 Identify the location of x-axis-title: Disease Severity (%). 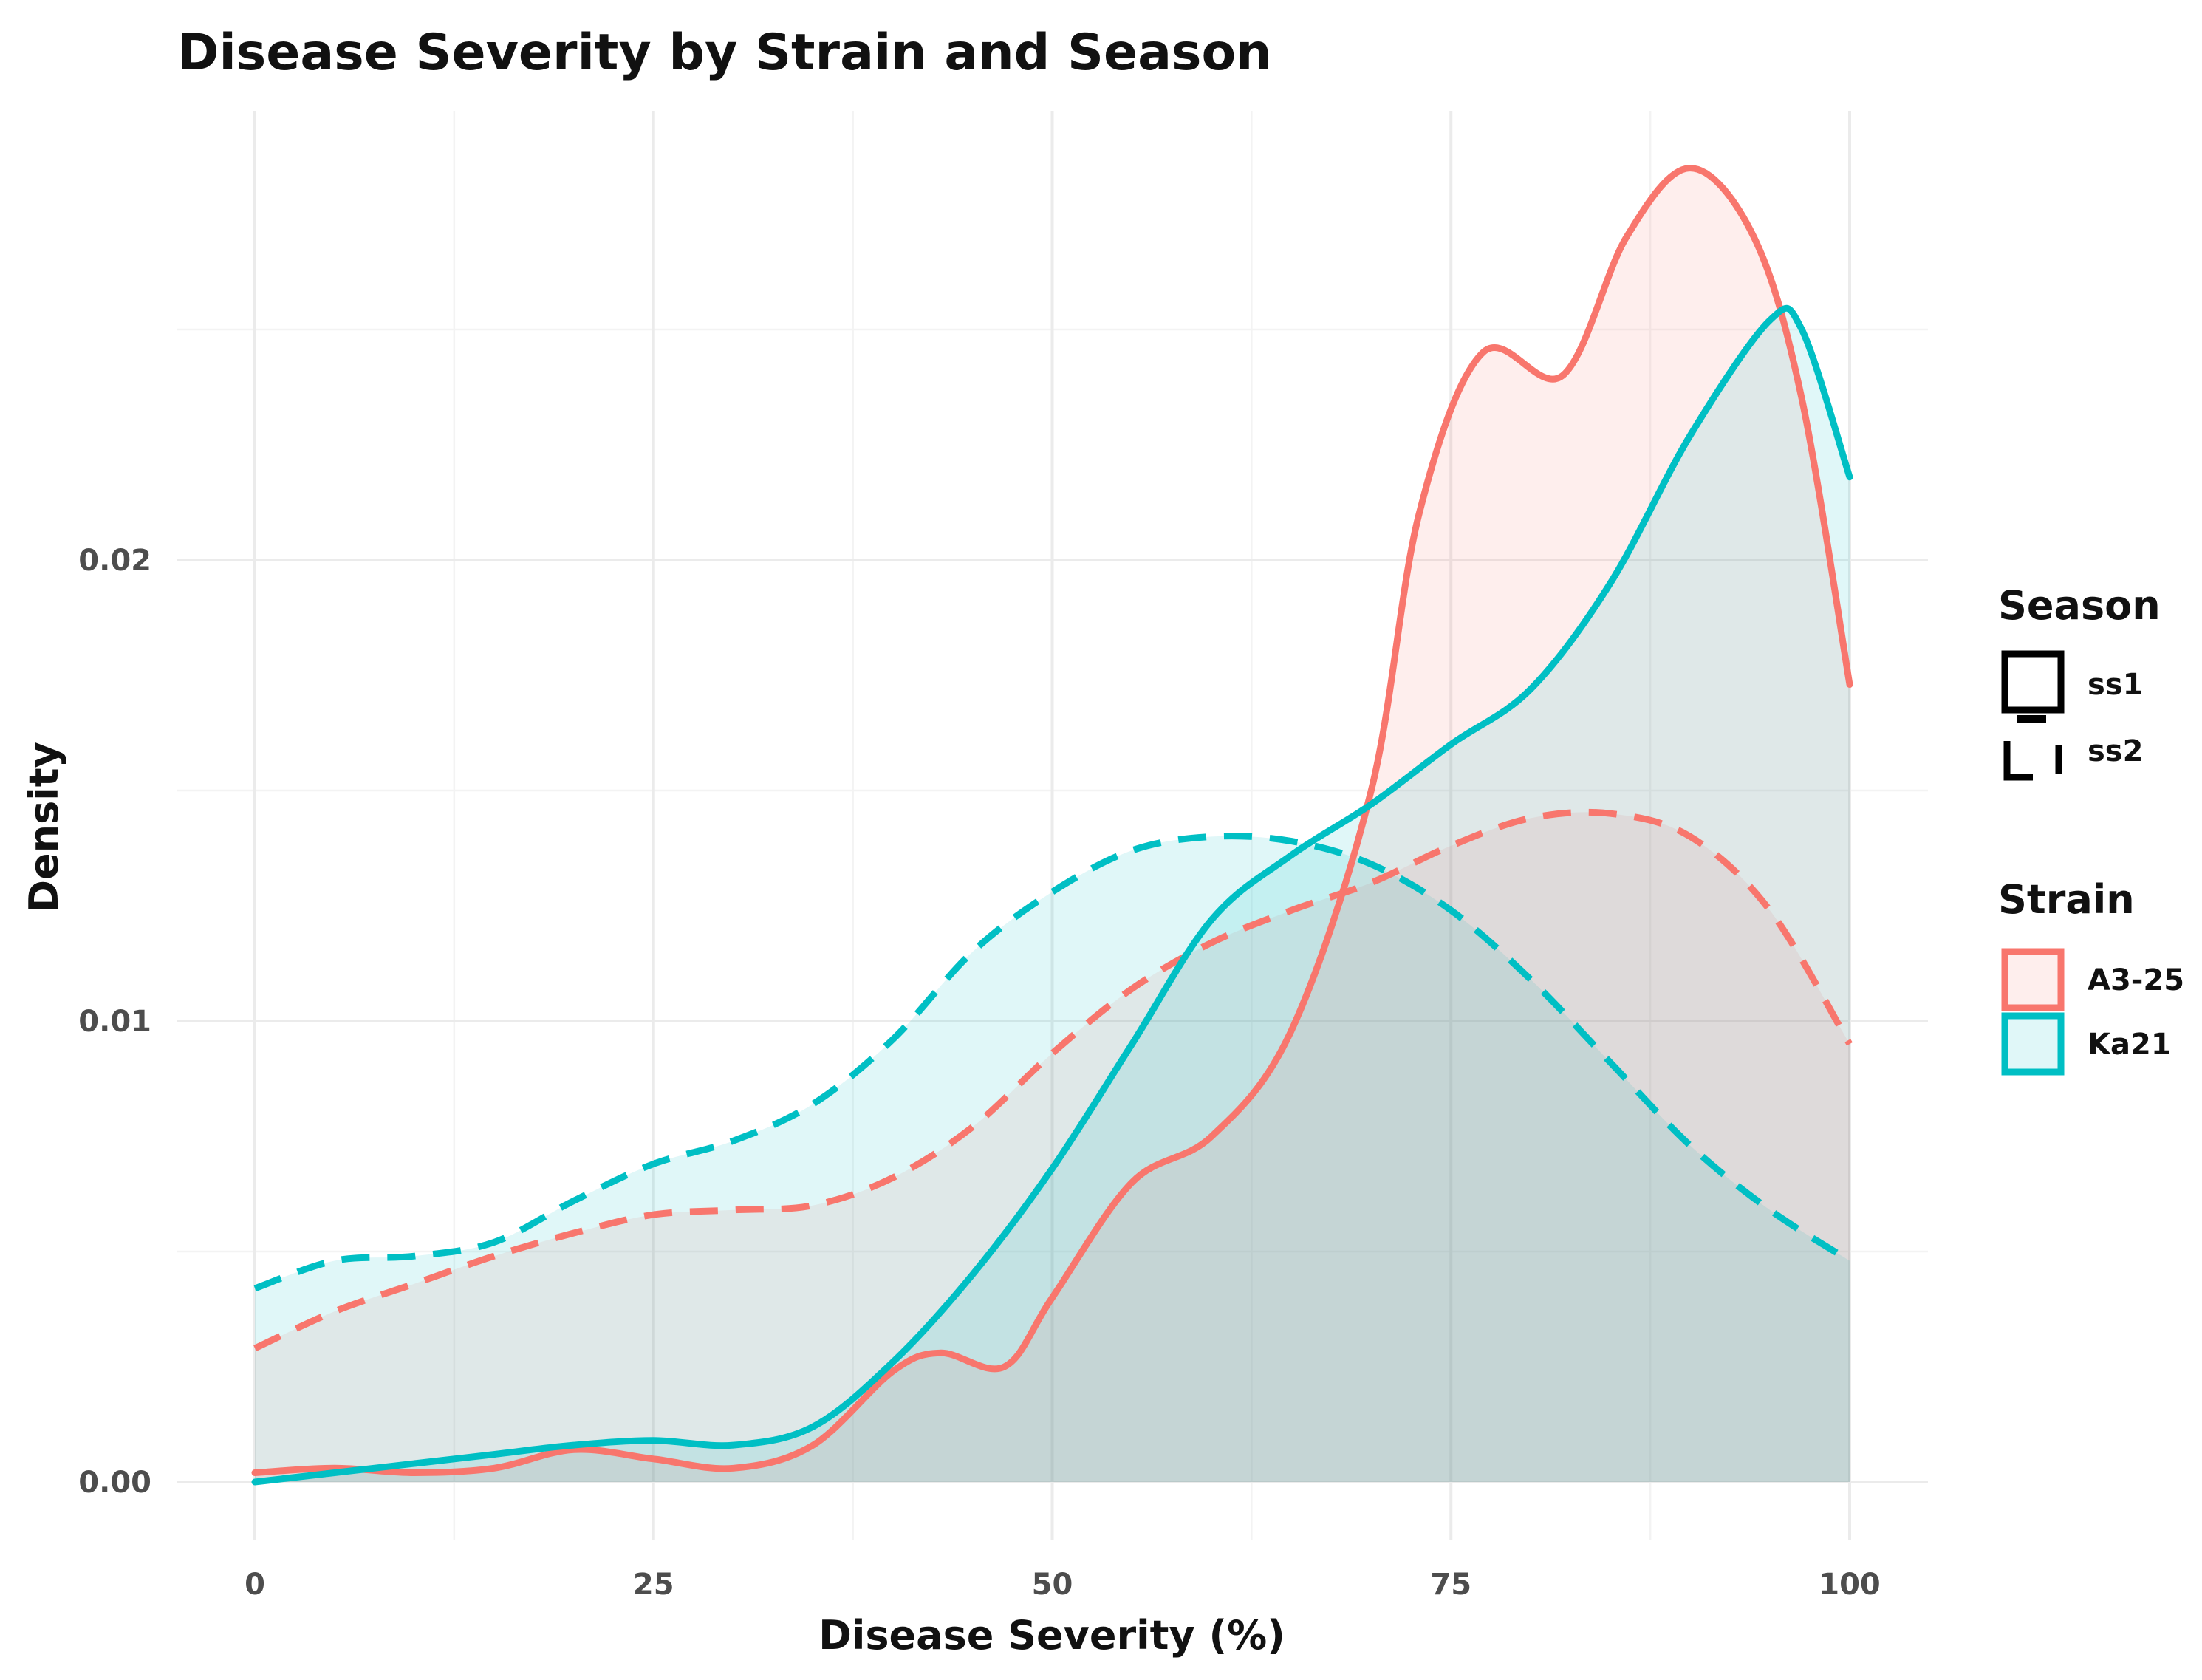
(1051, 1636).